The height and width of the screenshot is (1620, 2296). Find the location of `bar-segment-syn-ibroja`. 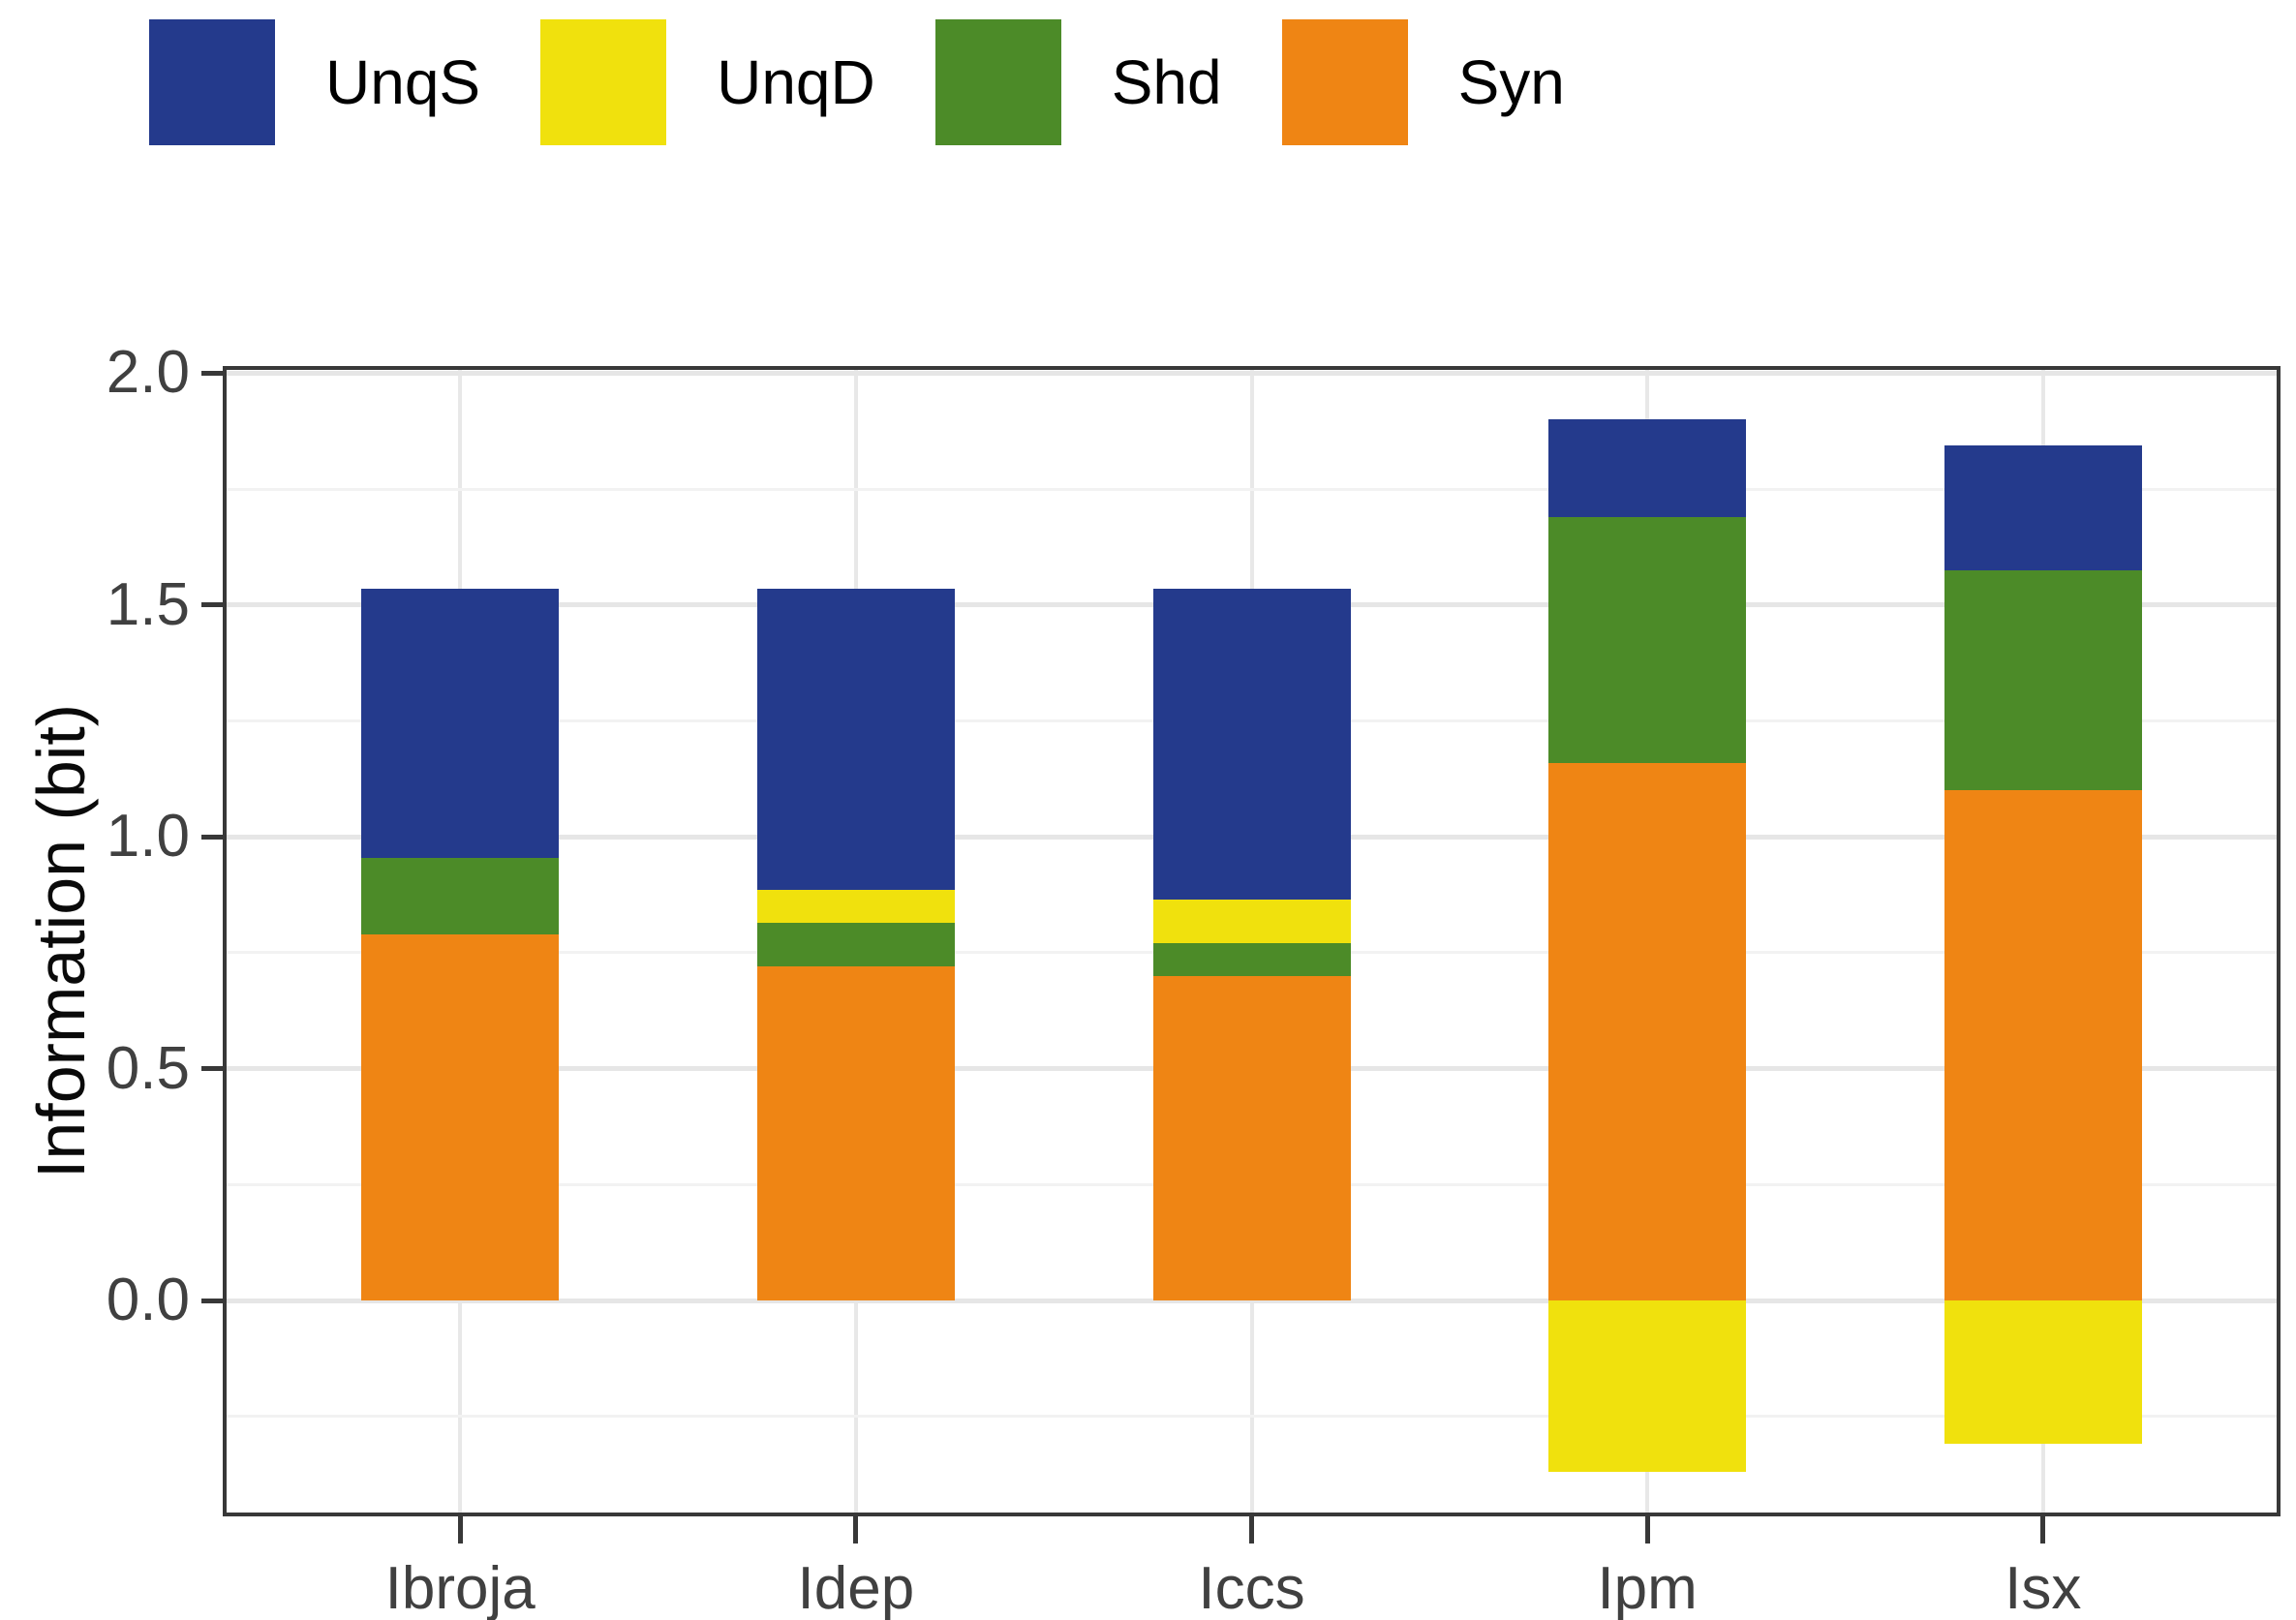

bar-segment-syn-ibroja is located at coordinates (460, 1116).